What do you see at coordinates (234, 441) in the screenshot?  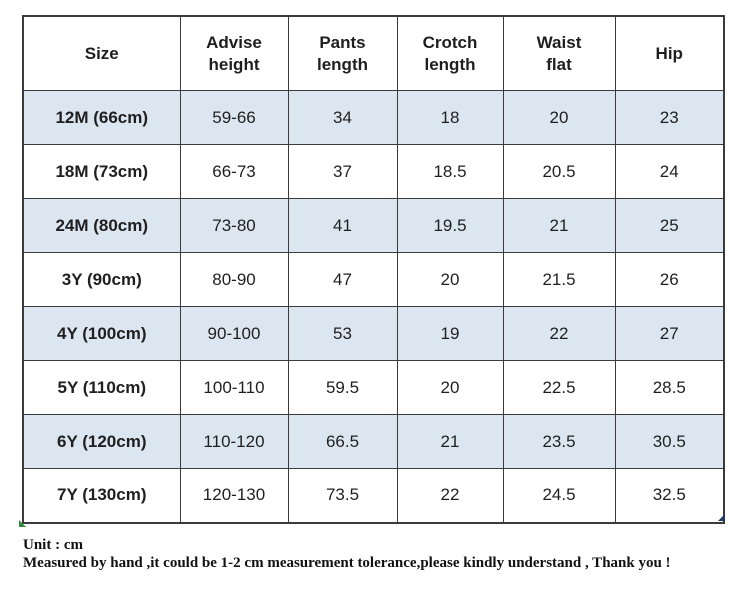 I see `cell-advise-height: 110-120` at bounding box center [234, 441].